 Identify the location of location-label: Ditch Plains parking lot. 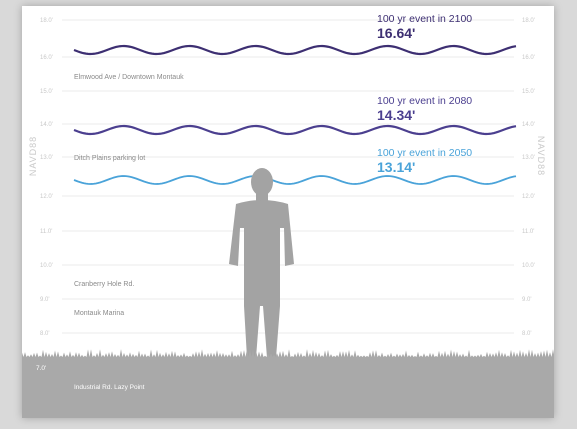
(109, 158).